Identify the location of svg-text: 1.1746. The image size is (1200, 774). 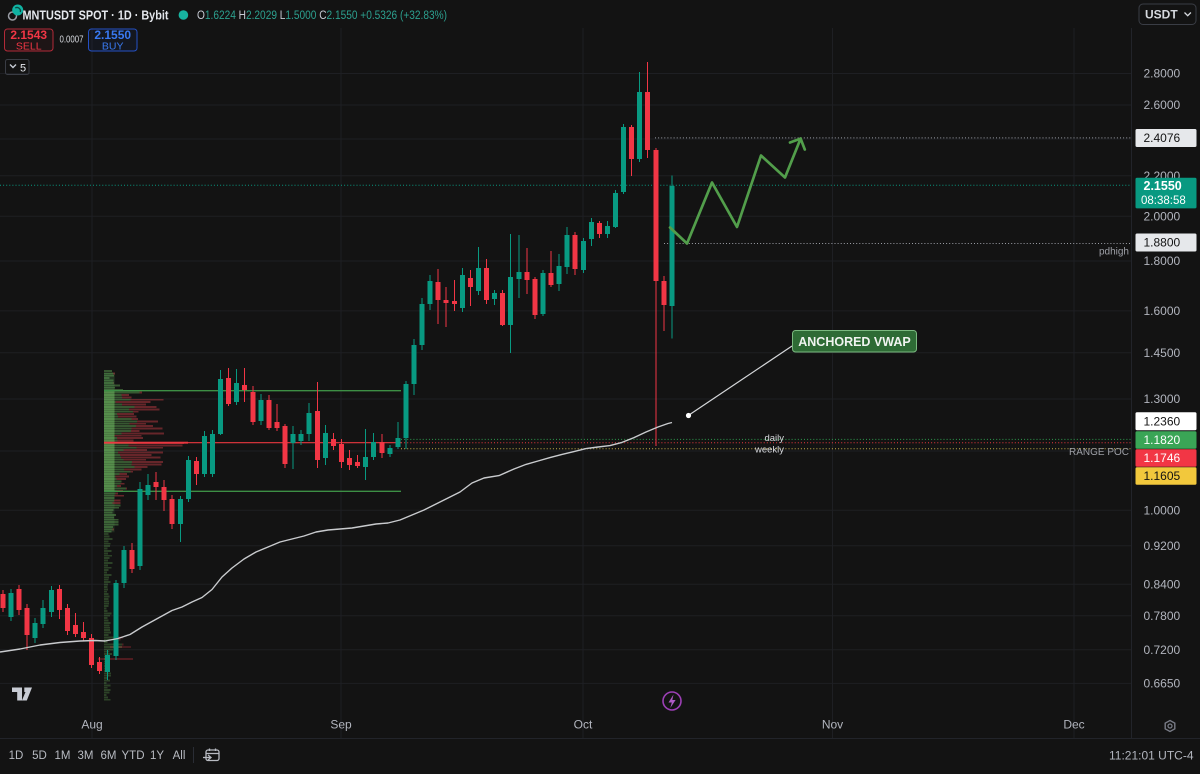
(1162, 458).